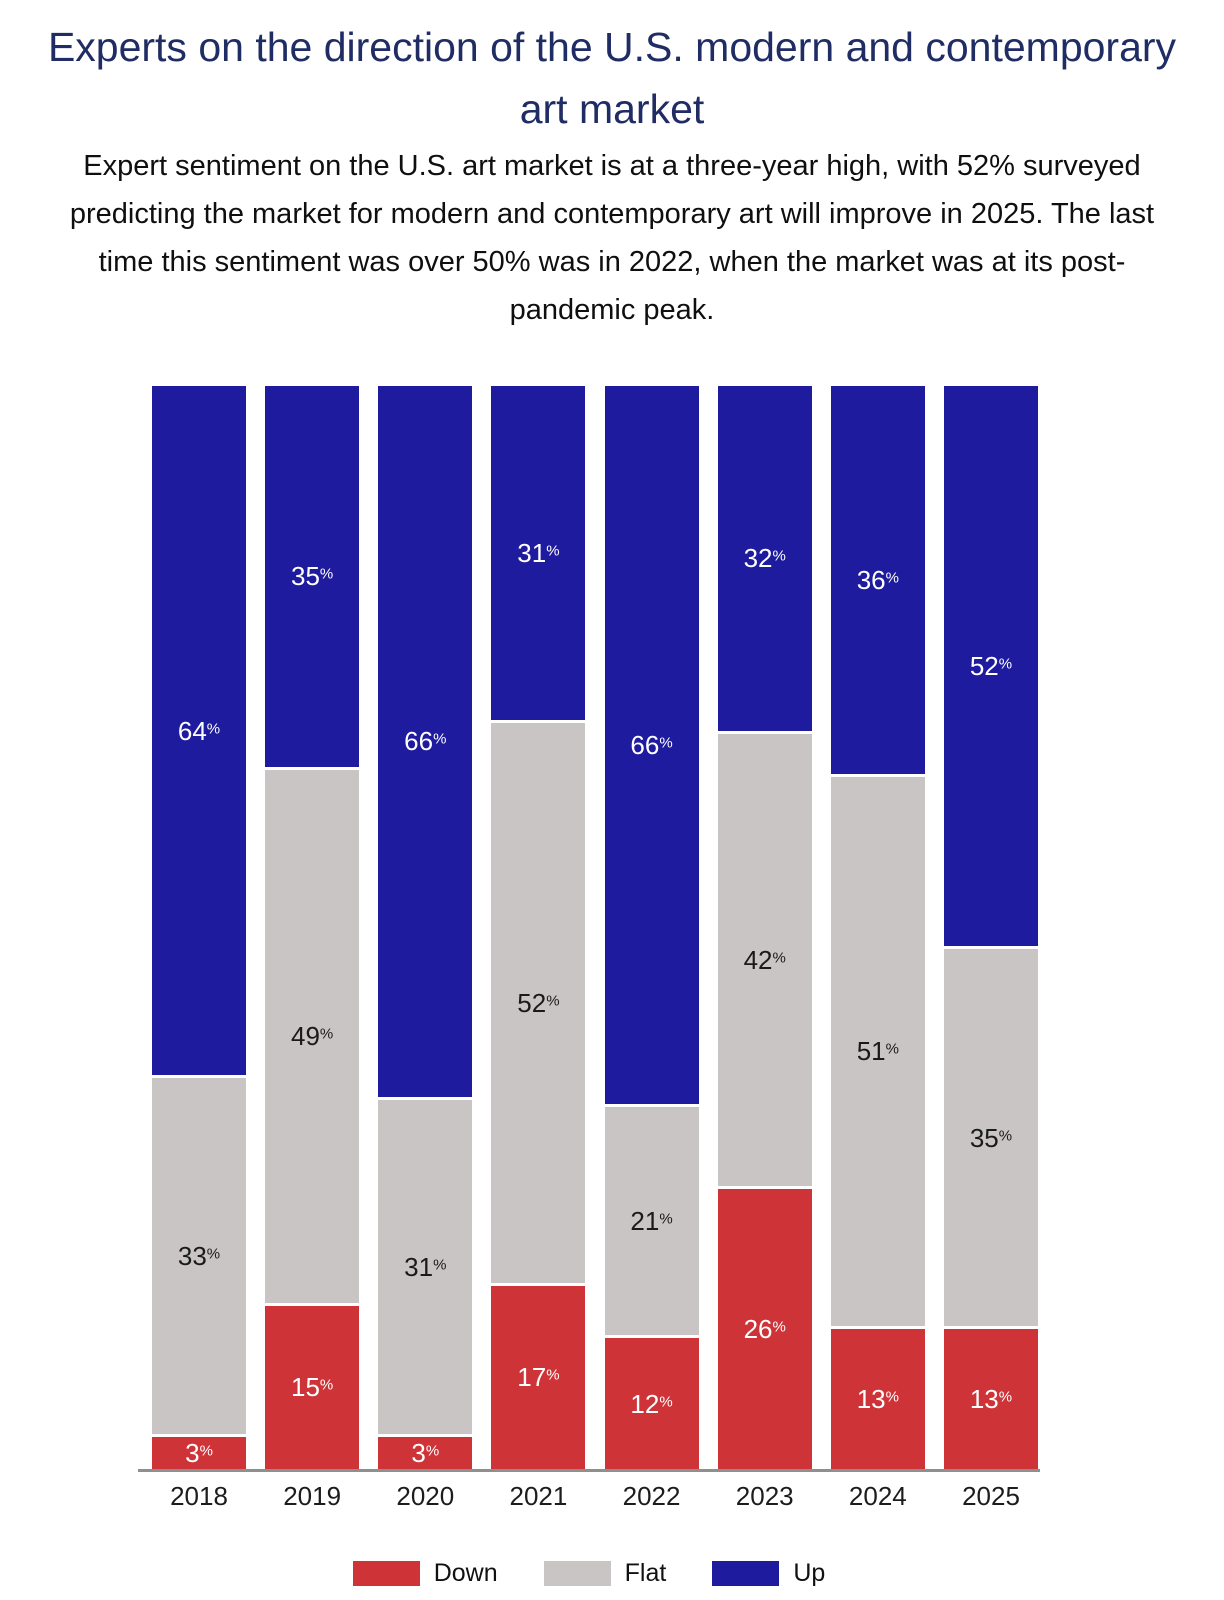  I want to click on segment-flat-2020: 31%, so click(425, 1265).